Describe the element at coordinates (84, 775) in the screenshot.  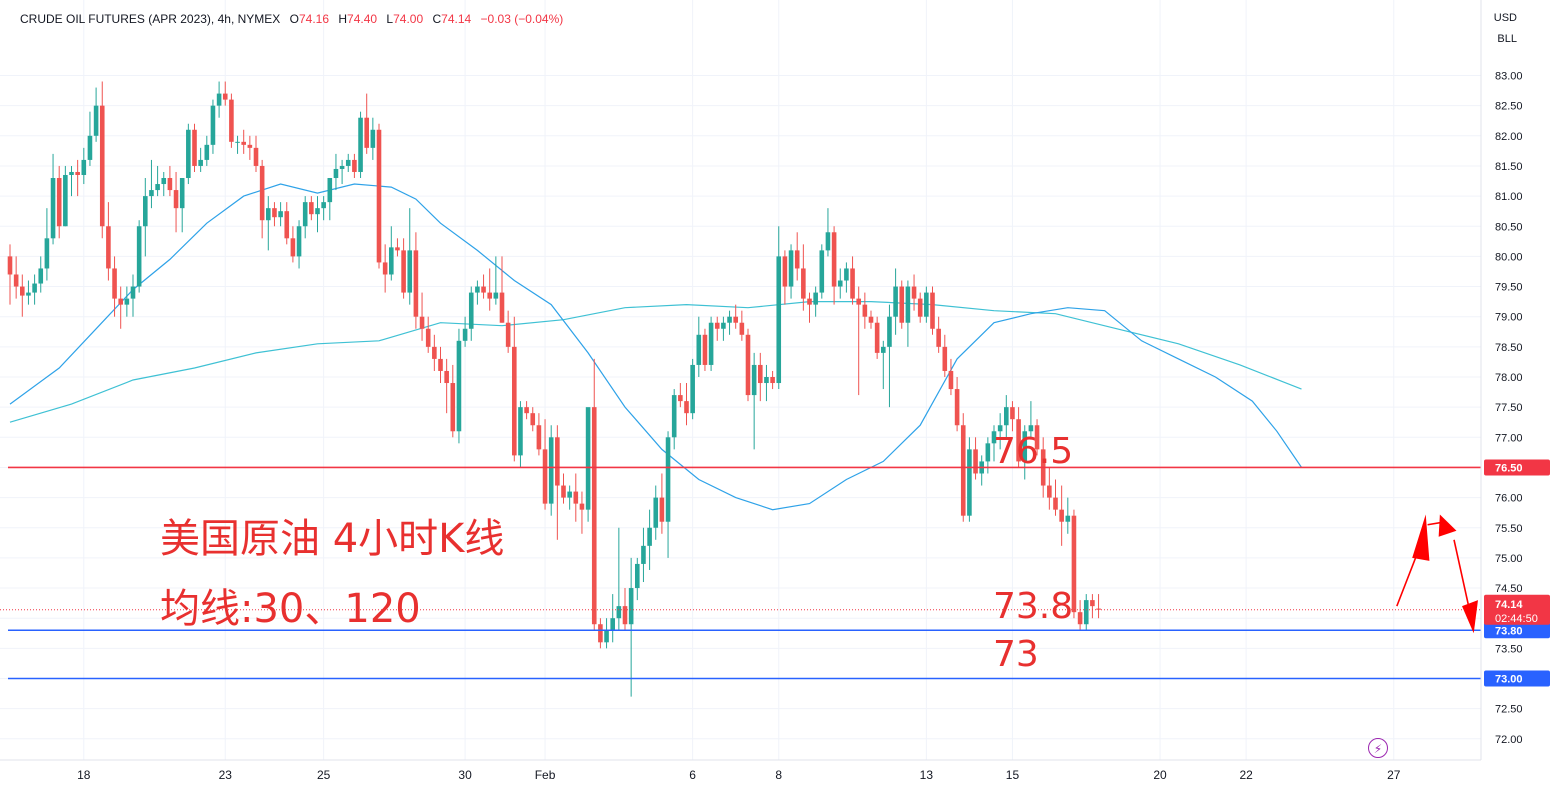
I see `time-tick-label: 18` at that location.